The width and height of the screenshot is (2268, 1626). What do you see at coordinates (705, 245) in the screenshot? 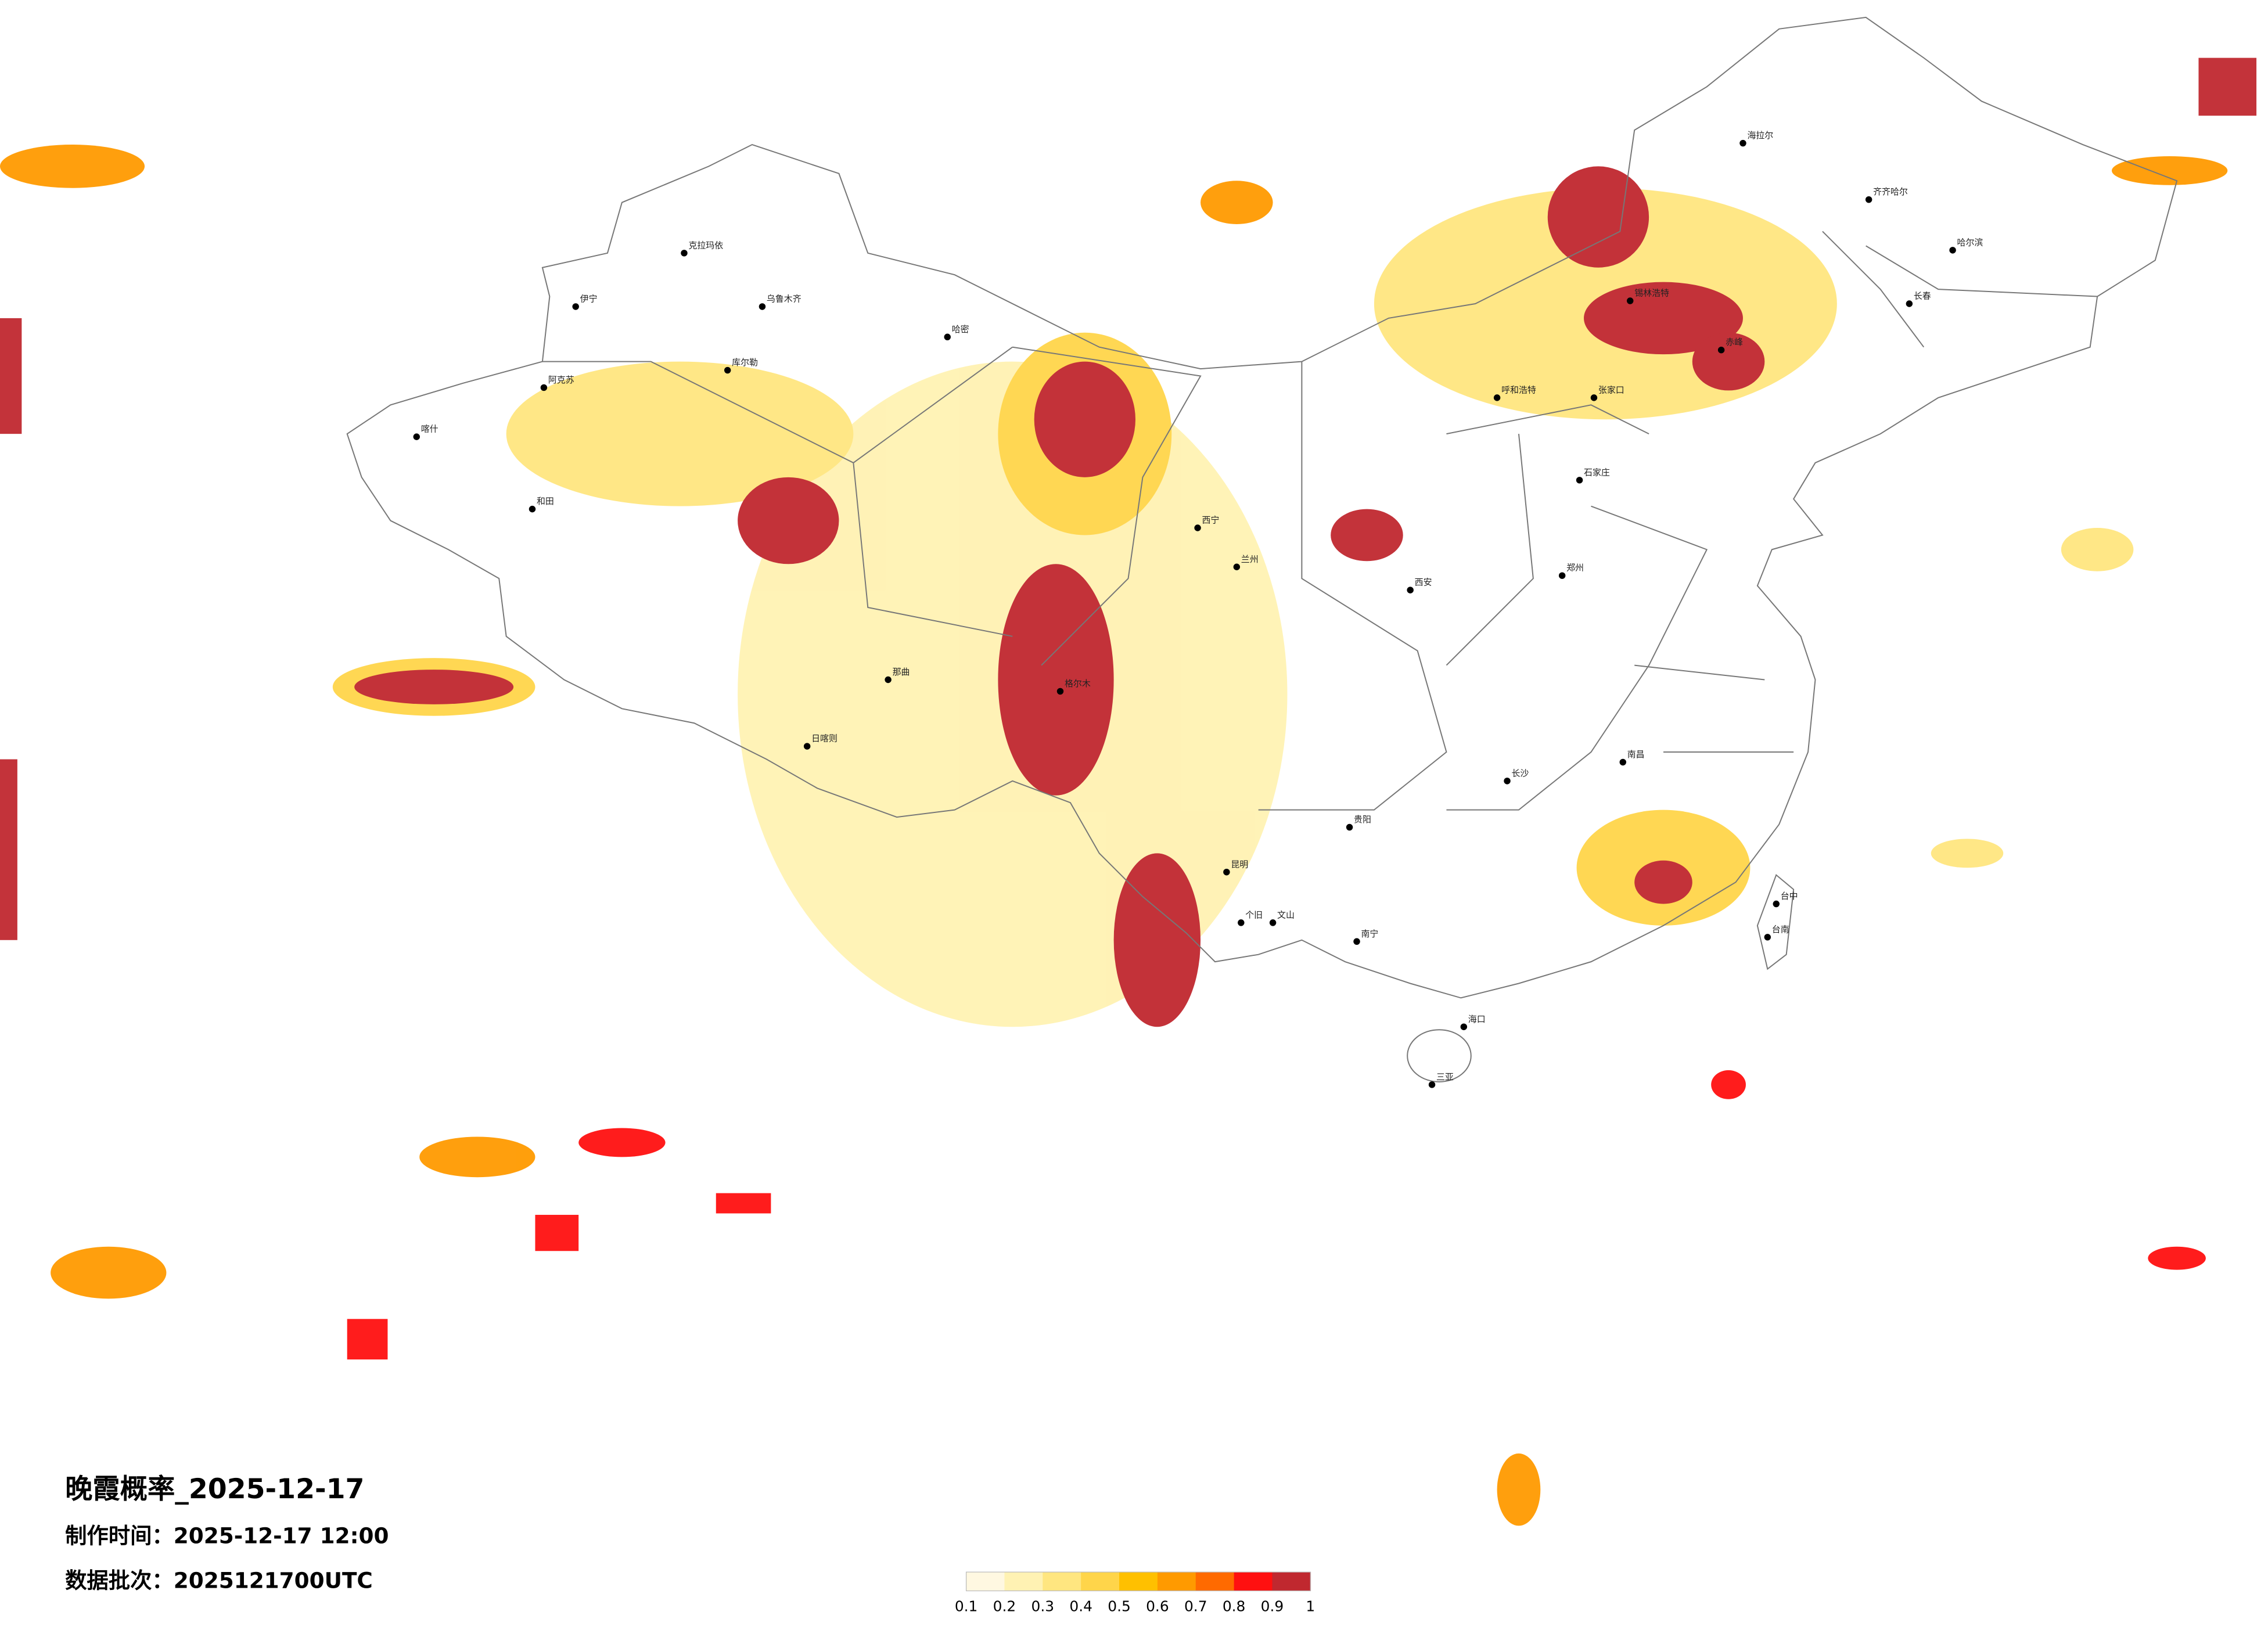
I see `city-label: 克拉玛依` at bounding box center [705, 245].